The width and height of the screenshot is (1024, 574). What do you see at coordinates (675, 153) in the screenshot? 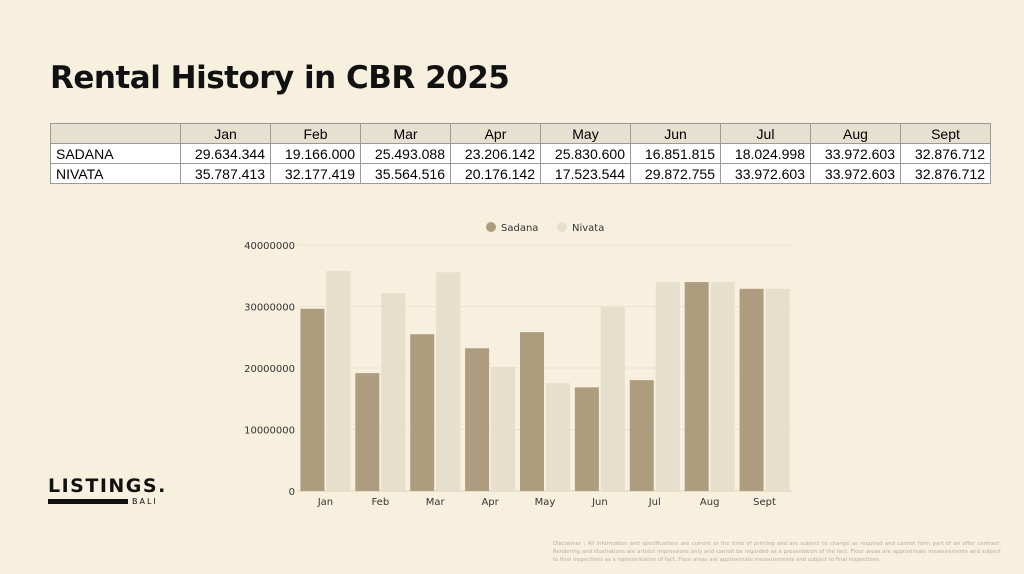
I see `table-cell: 16.851.815` at bounding box center [675, 153].